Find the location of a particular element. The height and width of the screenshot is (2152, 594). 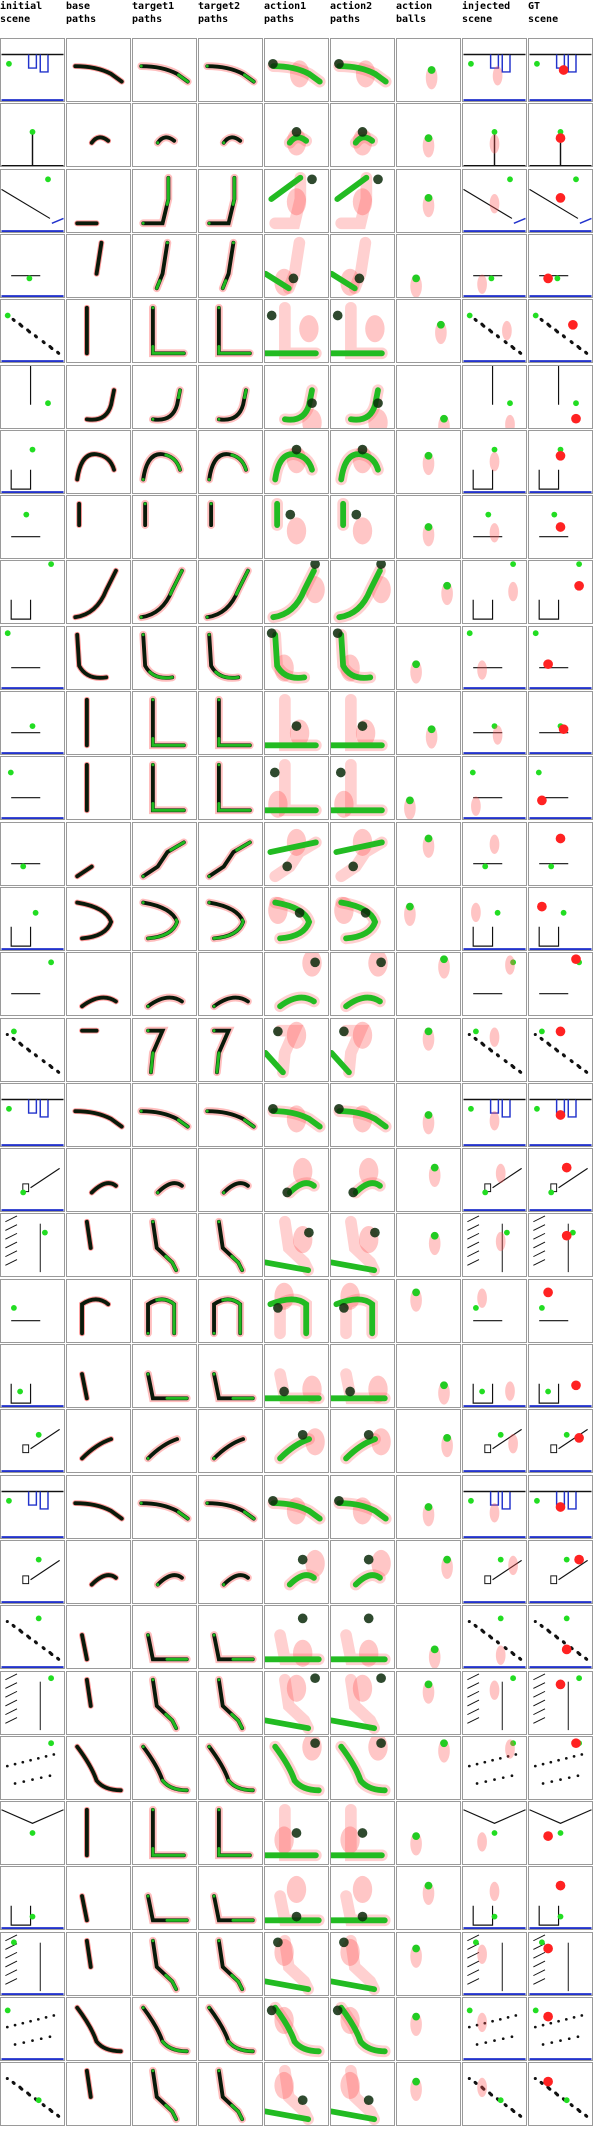

cell-target2 is located at coordinates (230, 527).